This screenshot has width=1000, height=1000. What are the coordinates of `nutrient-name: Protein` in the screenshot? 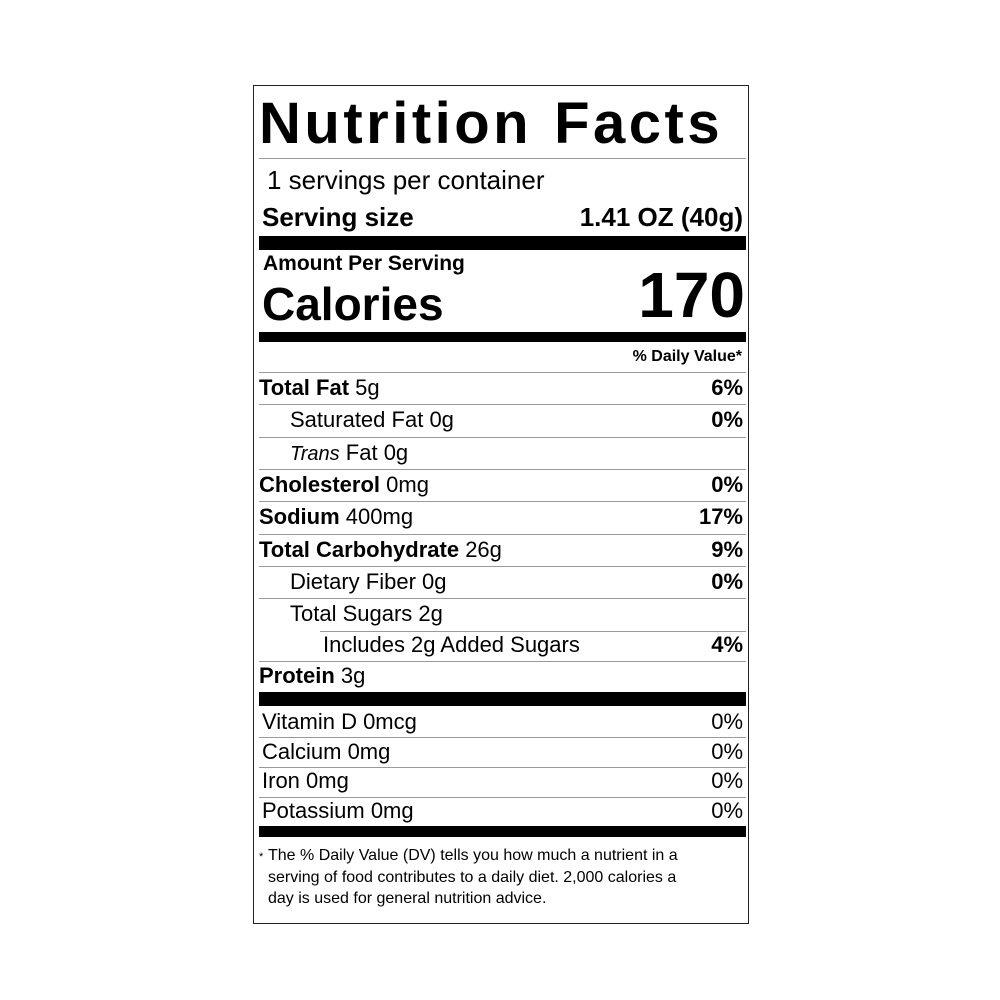 It's located at (297, 675).